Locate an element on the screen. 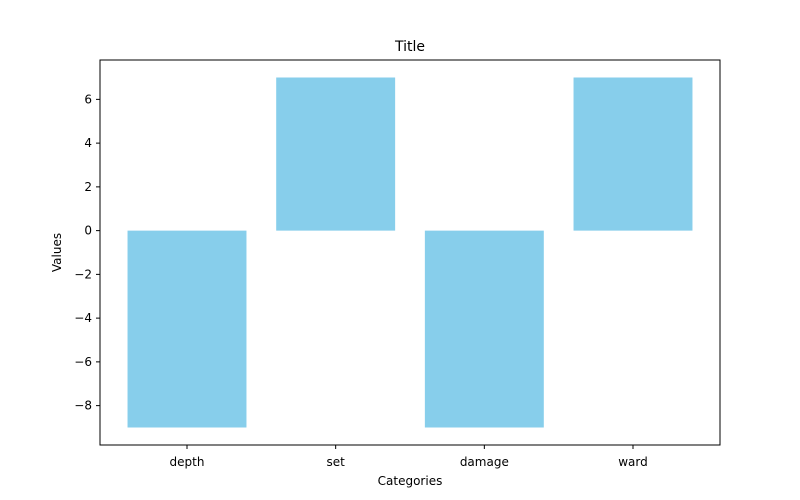 The image size is (800, 500). x-tick-label-damage: damage is located at coordinates (484, 462).